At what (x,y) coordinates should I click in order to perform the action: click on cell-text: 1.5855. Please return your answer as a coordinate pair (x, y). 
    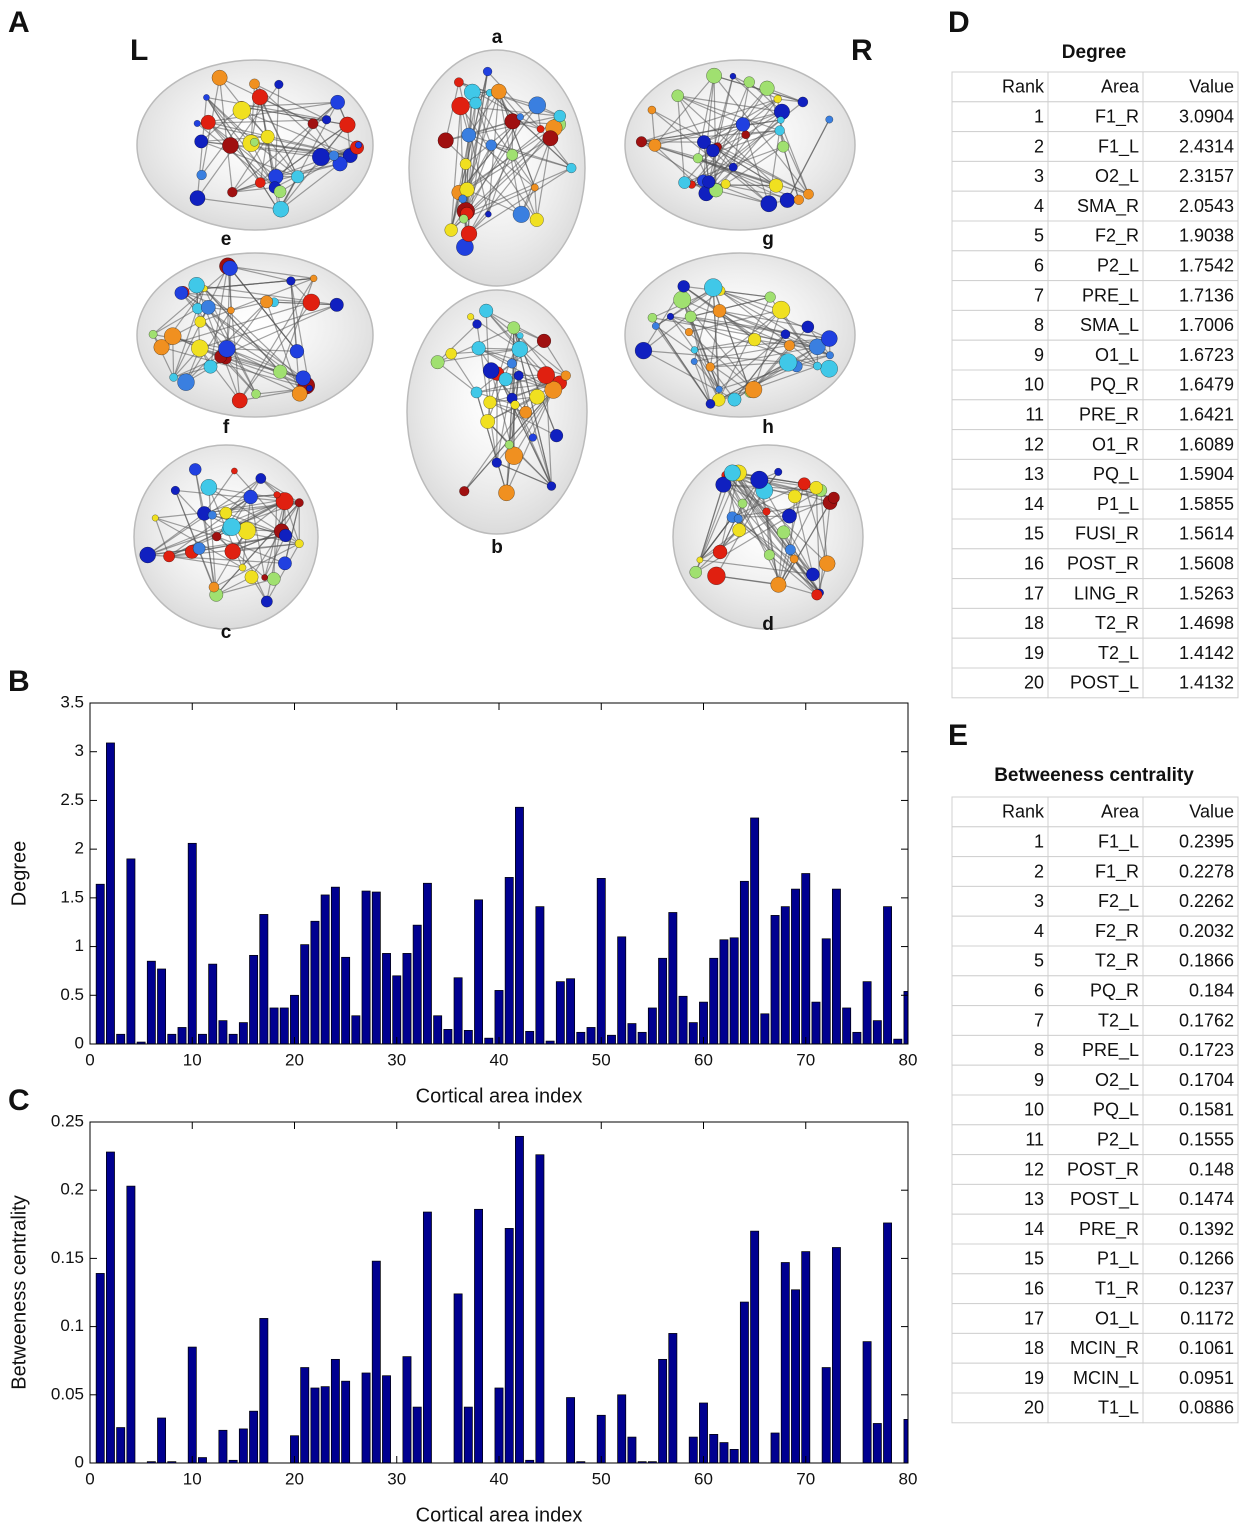
    Looking at the image, I should click on (1206, 504).